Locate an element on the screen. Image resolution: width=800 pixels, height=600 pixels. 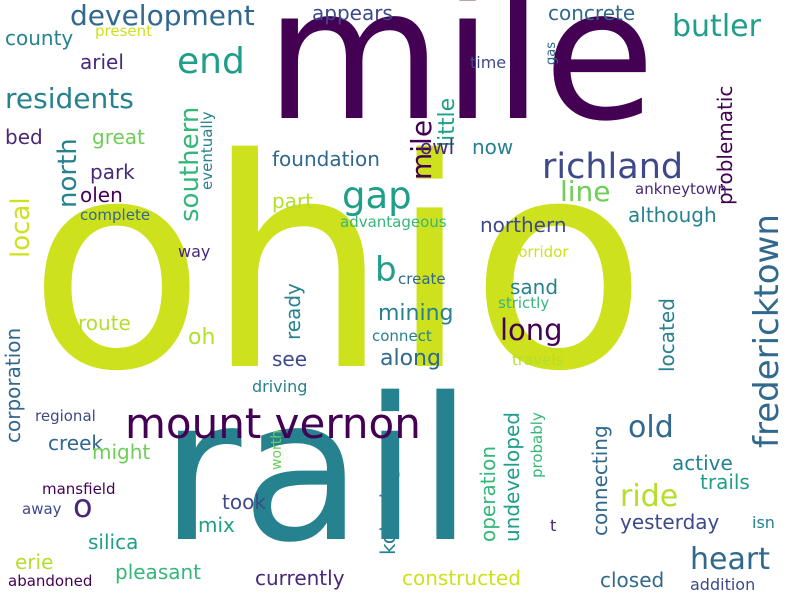
word-end: end is located at coordinates (211, 61).